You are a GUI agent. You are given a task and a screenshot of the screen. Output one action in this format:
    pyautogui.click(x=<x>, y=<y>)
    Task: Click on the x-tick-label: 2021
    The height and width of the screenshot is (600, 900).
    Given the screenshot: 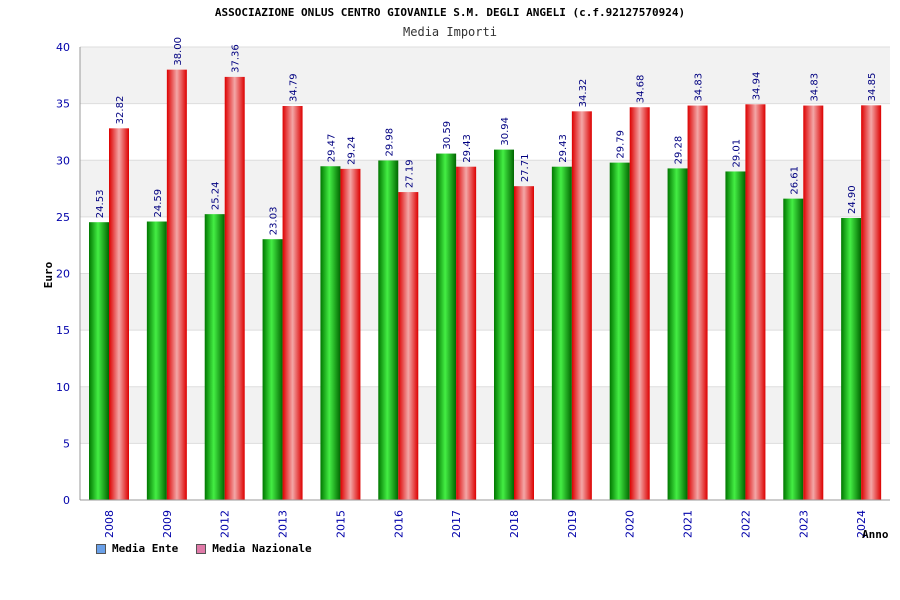 What is the action you would take?
    pyautogui.click(x=688, y=524)
    